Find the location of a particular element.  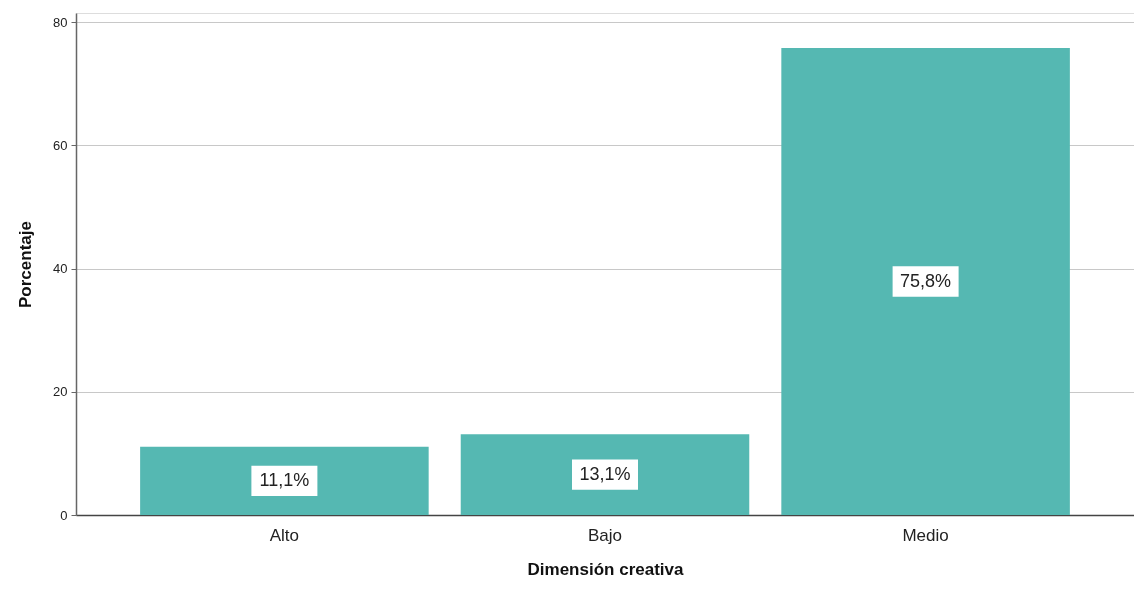

data-label: 75,8% is located at coordinates (926, 280).